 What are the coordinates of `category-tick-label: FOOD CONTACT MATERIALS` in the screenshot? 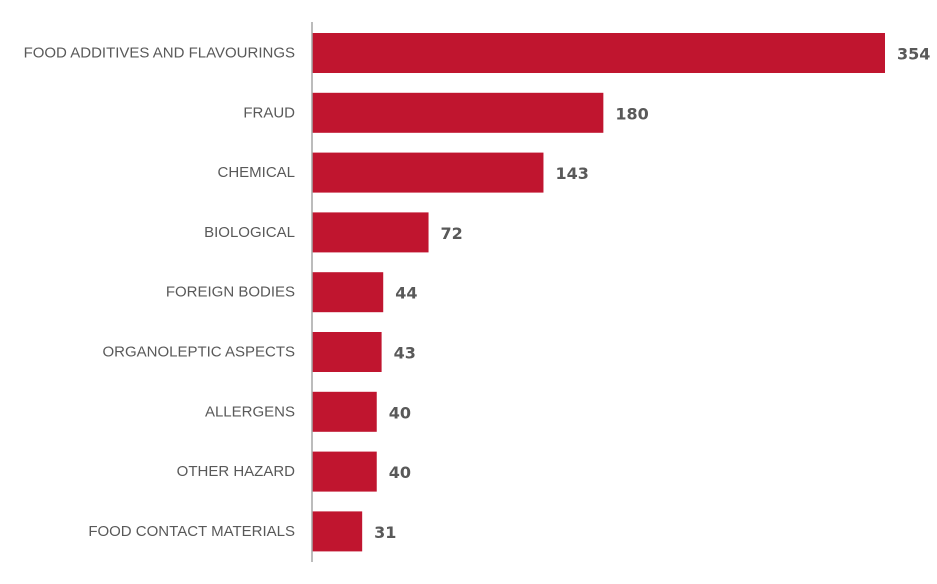 It's located at (191, 531).